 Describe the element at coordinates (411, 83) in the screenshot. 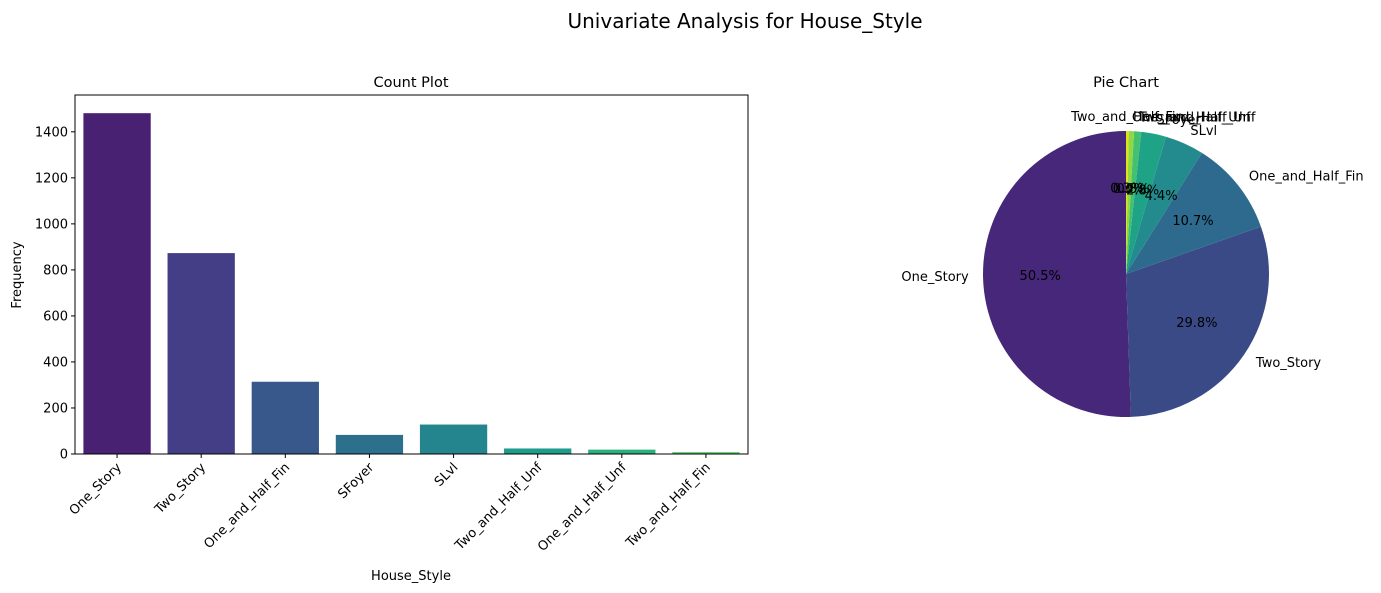

I see `count-plot-title: Count Plot` at that location.